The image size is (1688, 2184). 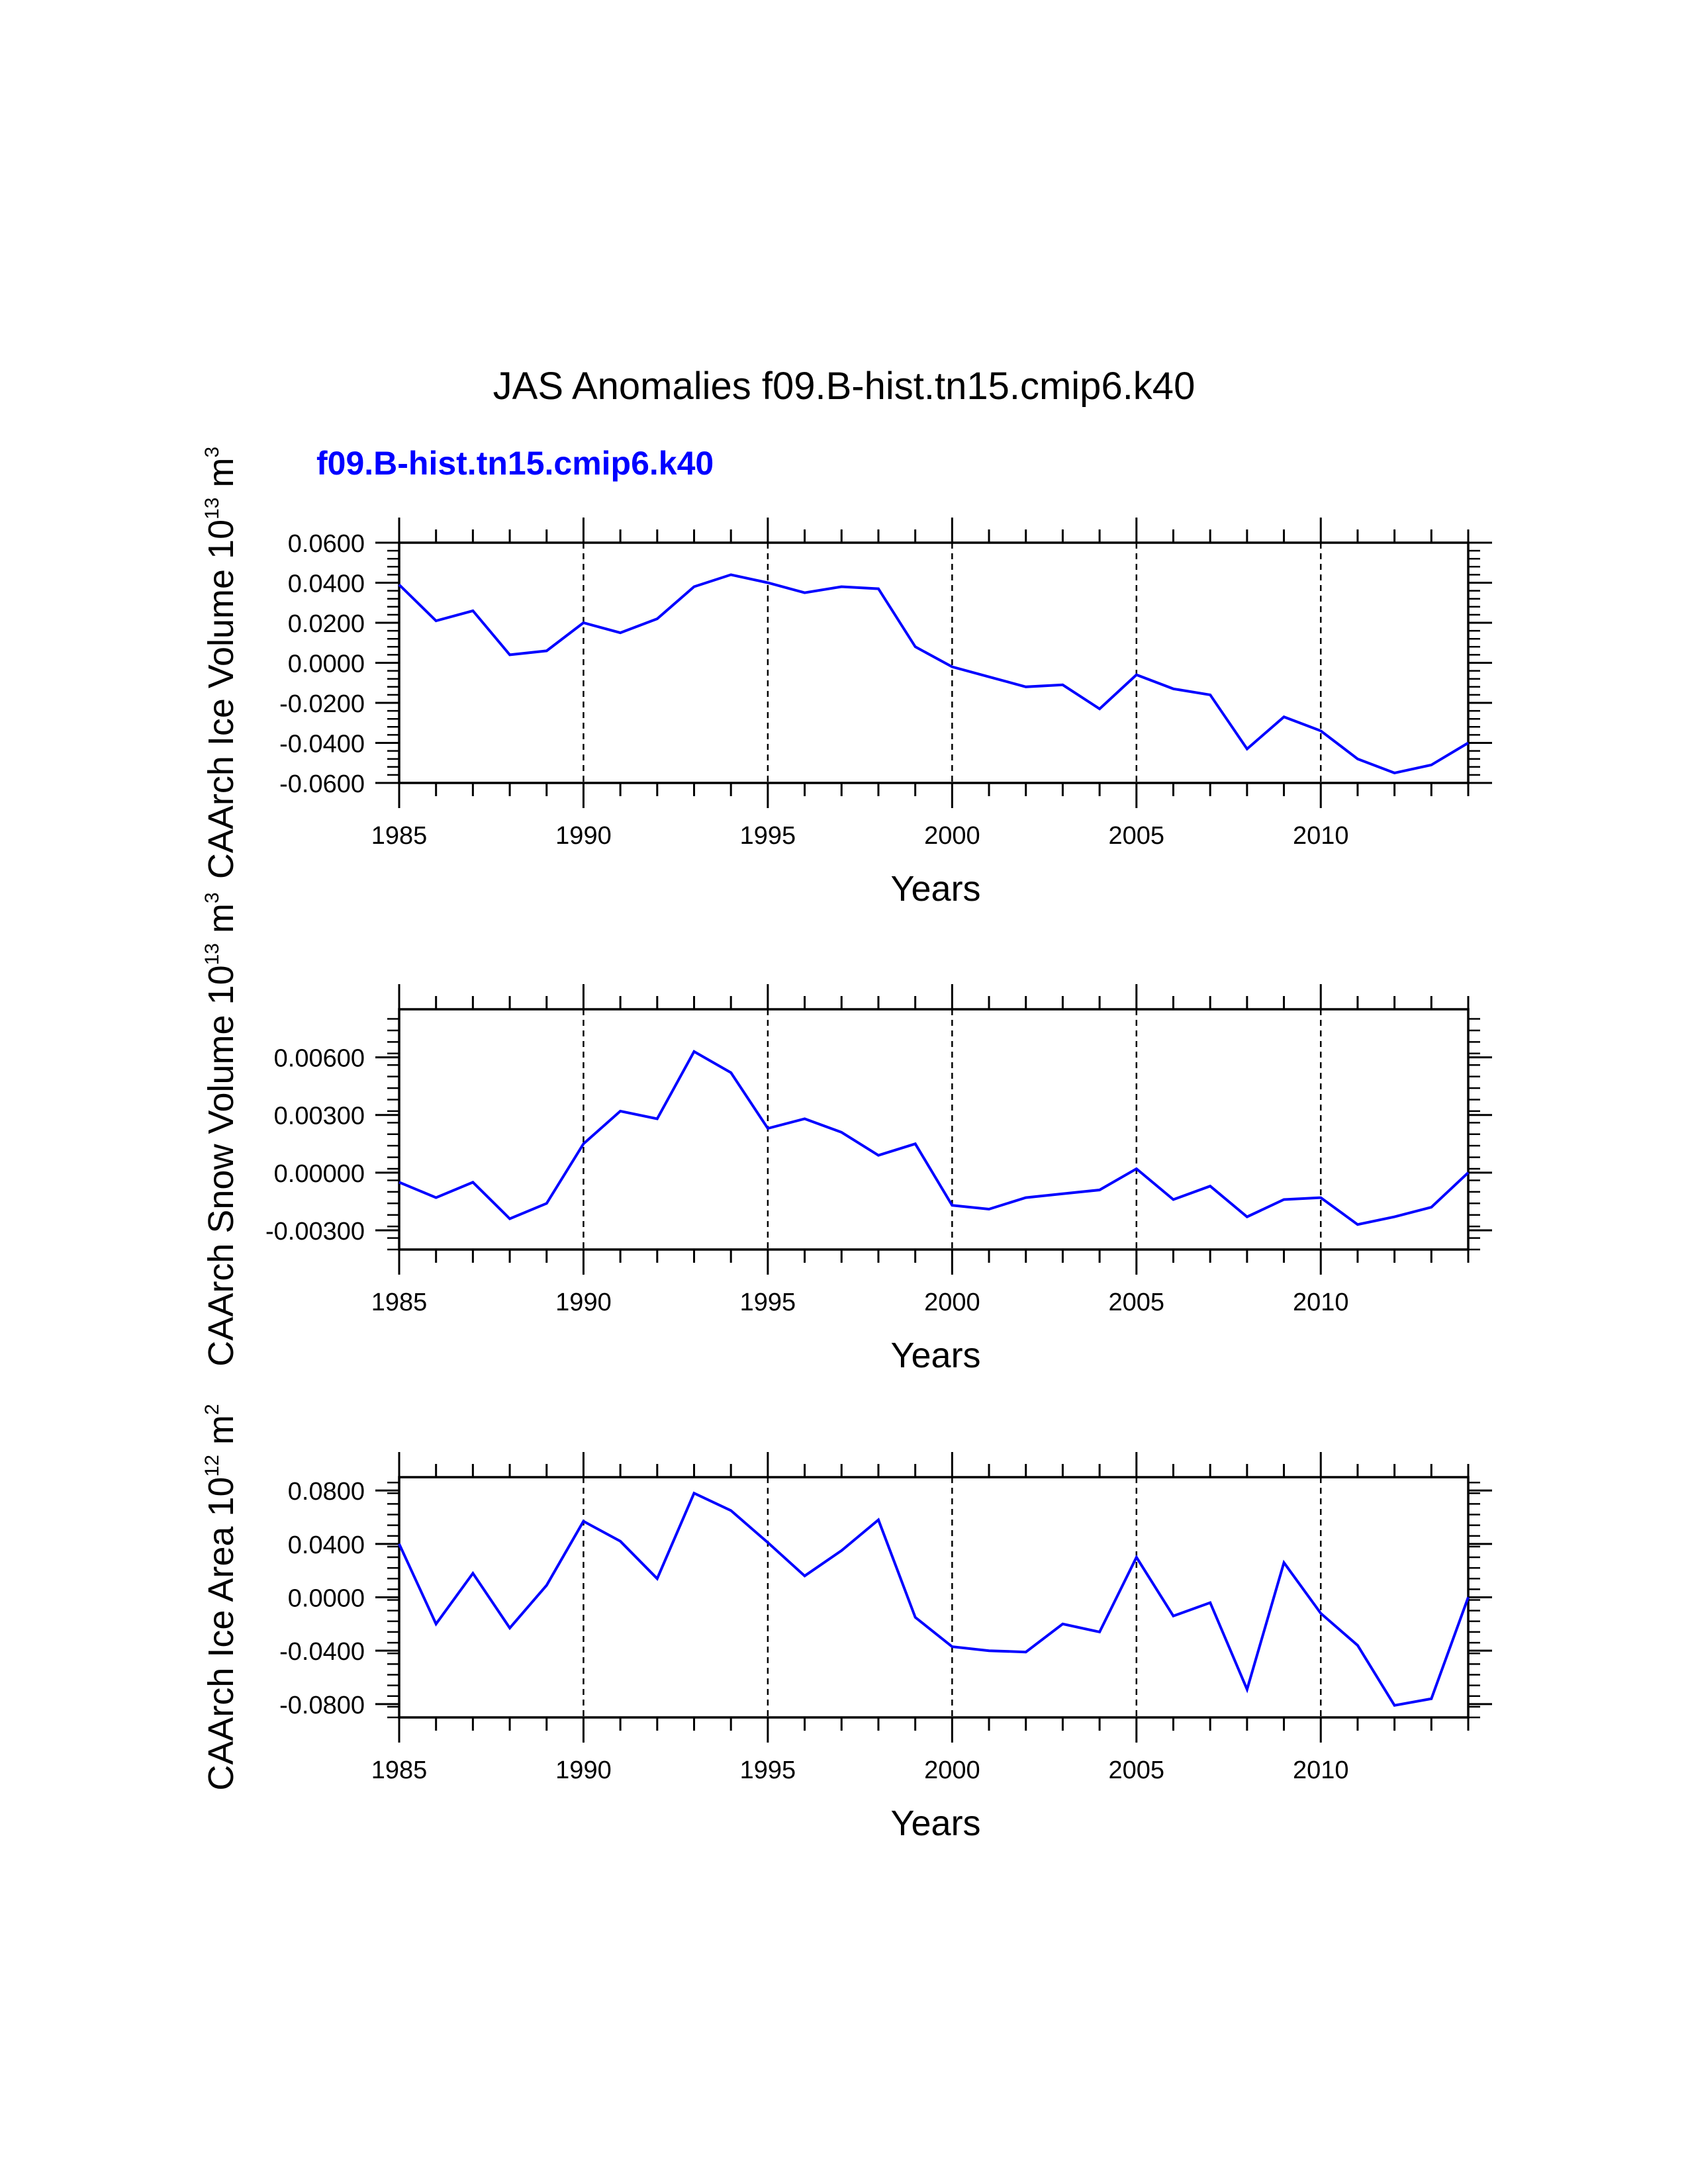 What do you see at coordinates (322, 784) in the screenshot?
I see `y-tick-label: -0.0600` at bounding box center [322, 784].